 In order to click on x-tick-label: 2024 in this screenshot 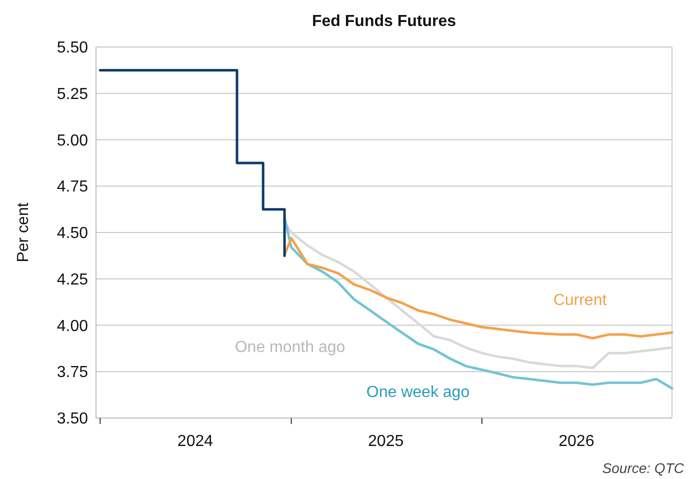, I will do `click(195, 441)`.